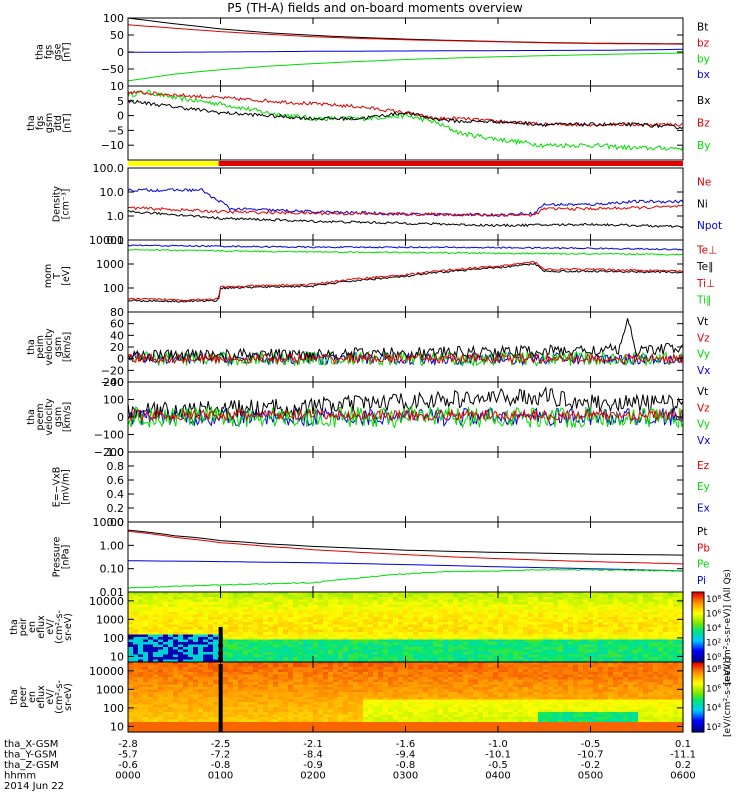 The width and height of the screenshot is (750, 800). I want to click on y-axis-label-line: [km/s], so click(67, 347).